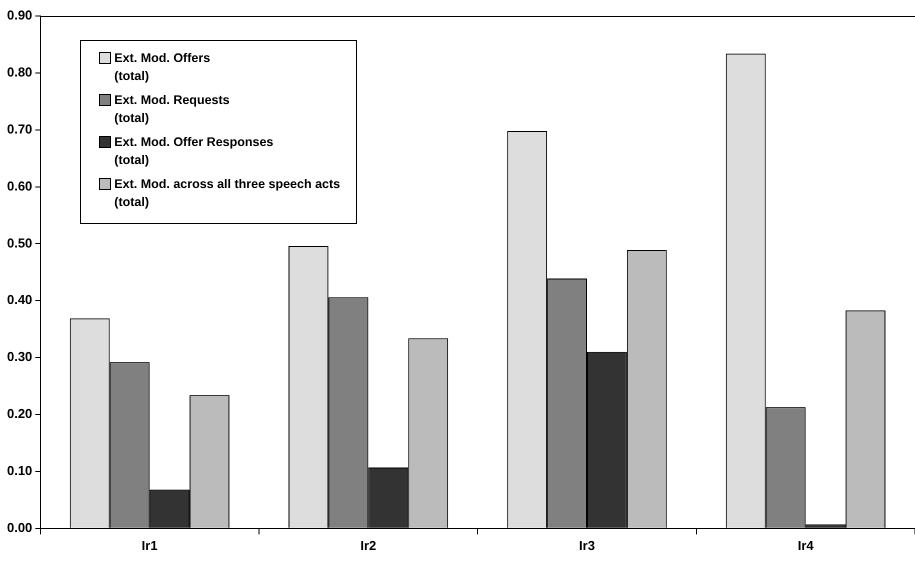 The image size is (915, 562). Describe the element at coordinates (19, 414) in the screenshot. I see `y-tick-label: 0.20` at that location.